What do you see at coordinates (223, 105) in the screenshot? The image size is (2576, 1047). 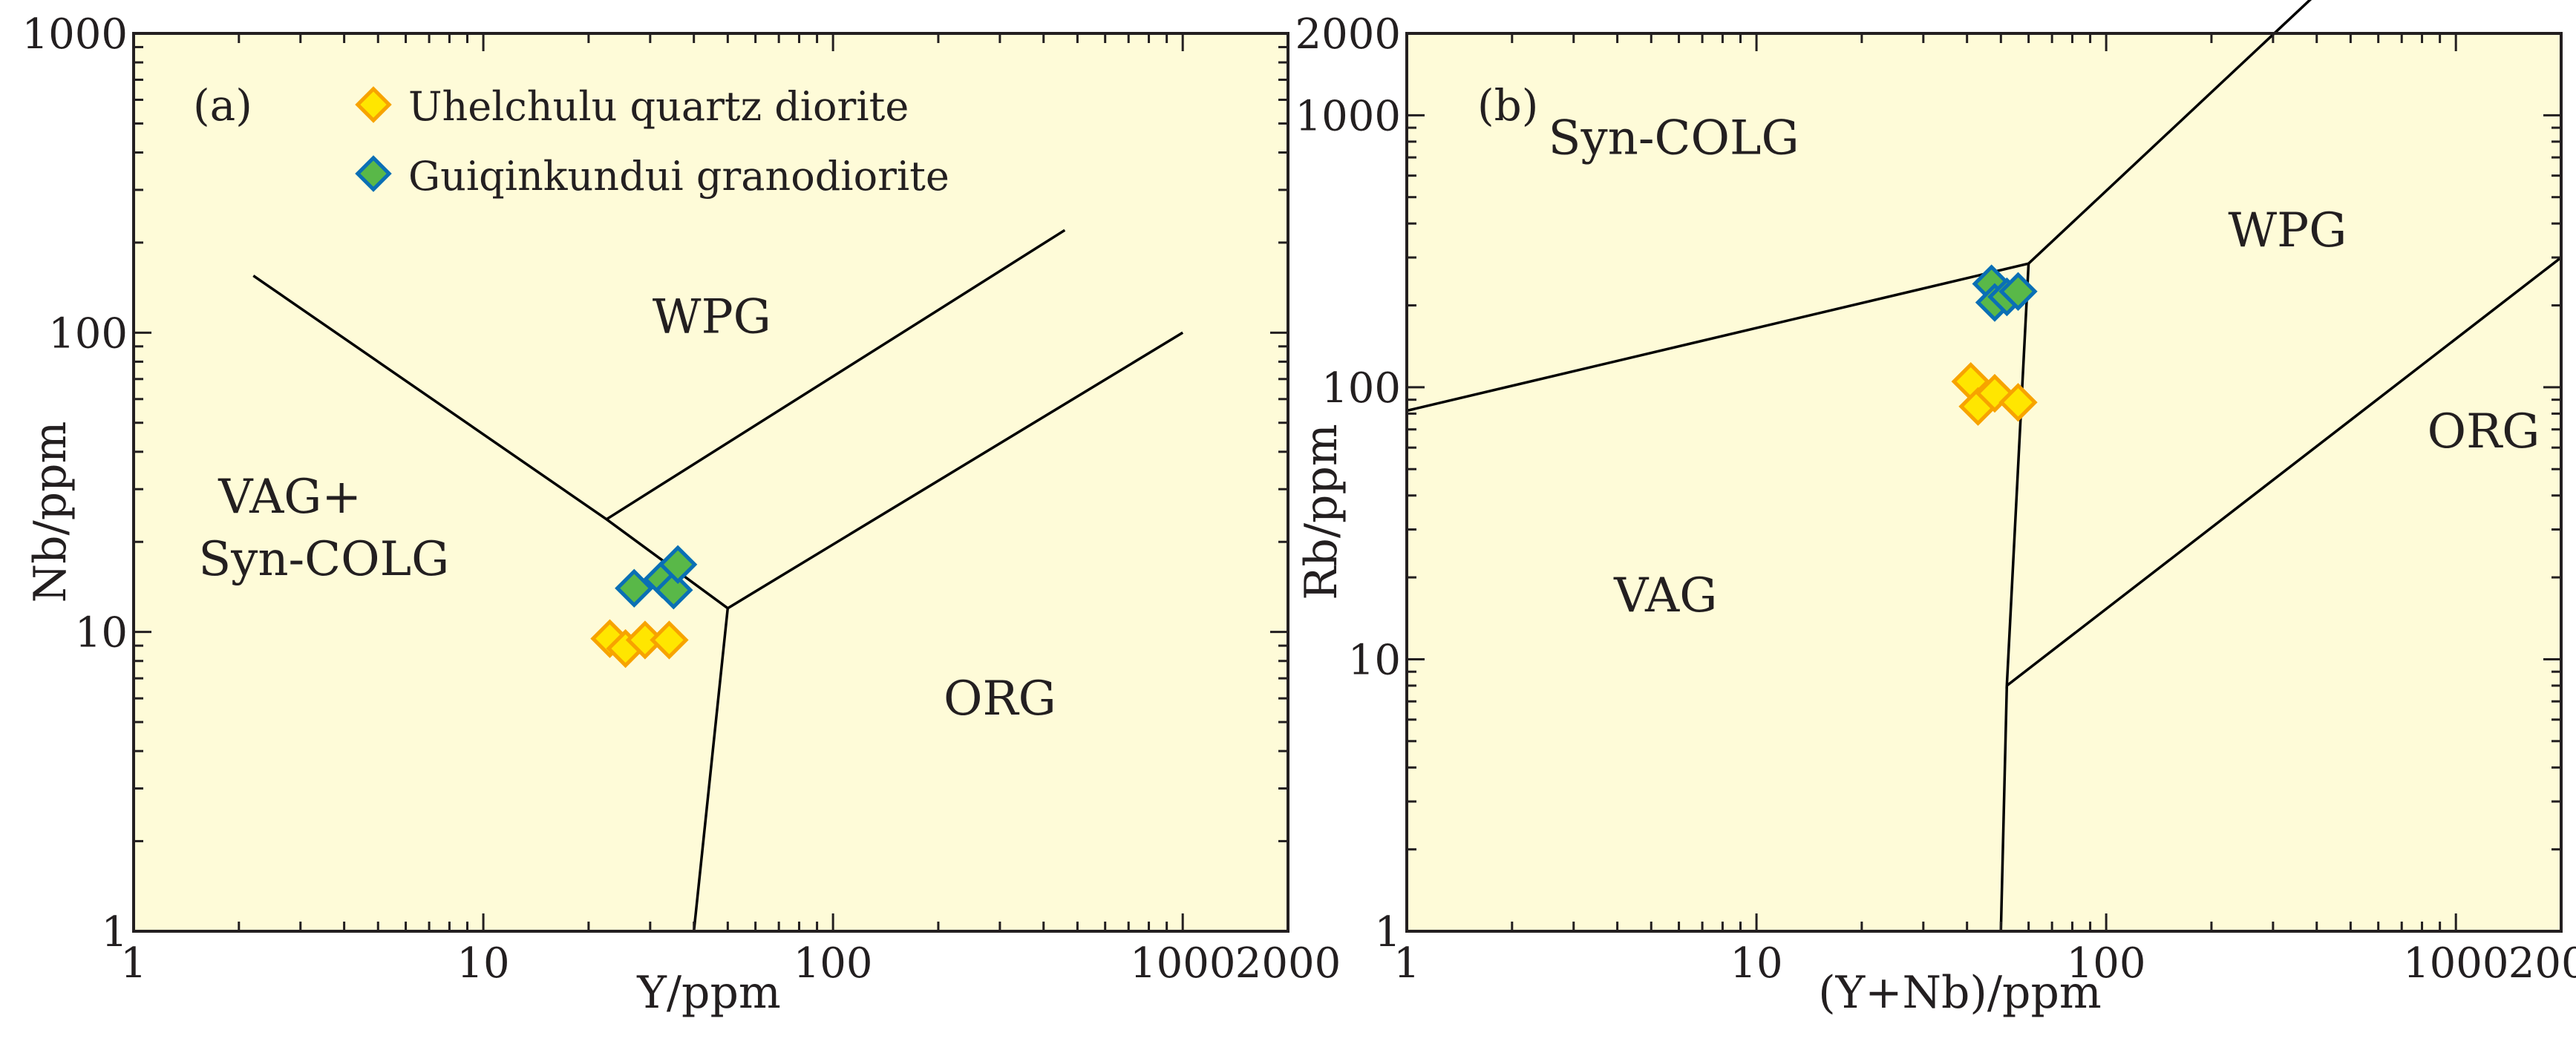 I see `panel-a-label: (a)` at bounding box center [223, 105].